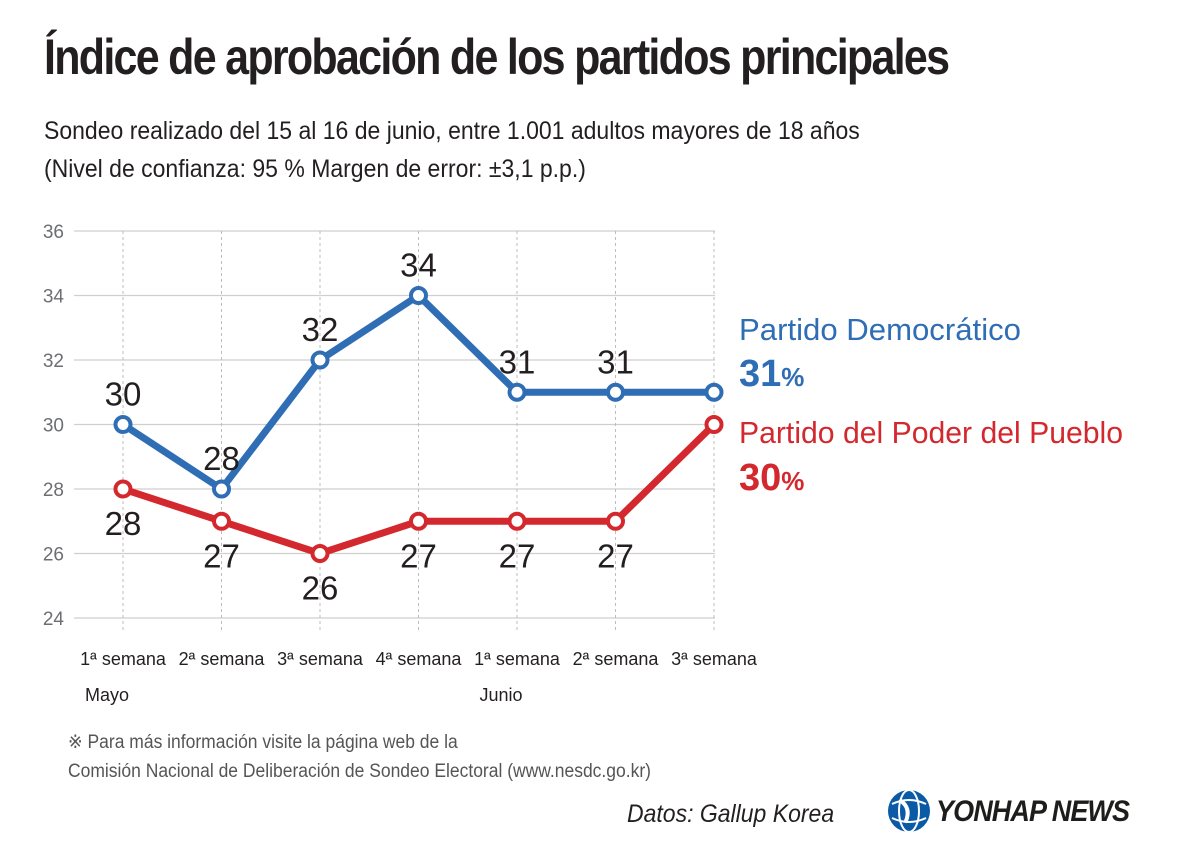 The width and height of the screenshot is (1200, 849). I want to click on legend-name-series-1: Partido Democrático, so click(880, 329).